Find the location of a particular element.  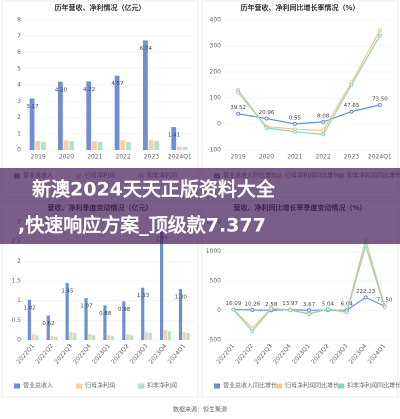

y-tick-label: 5 is located at coordinates (19, 68).